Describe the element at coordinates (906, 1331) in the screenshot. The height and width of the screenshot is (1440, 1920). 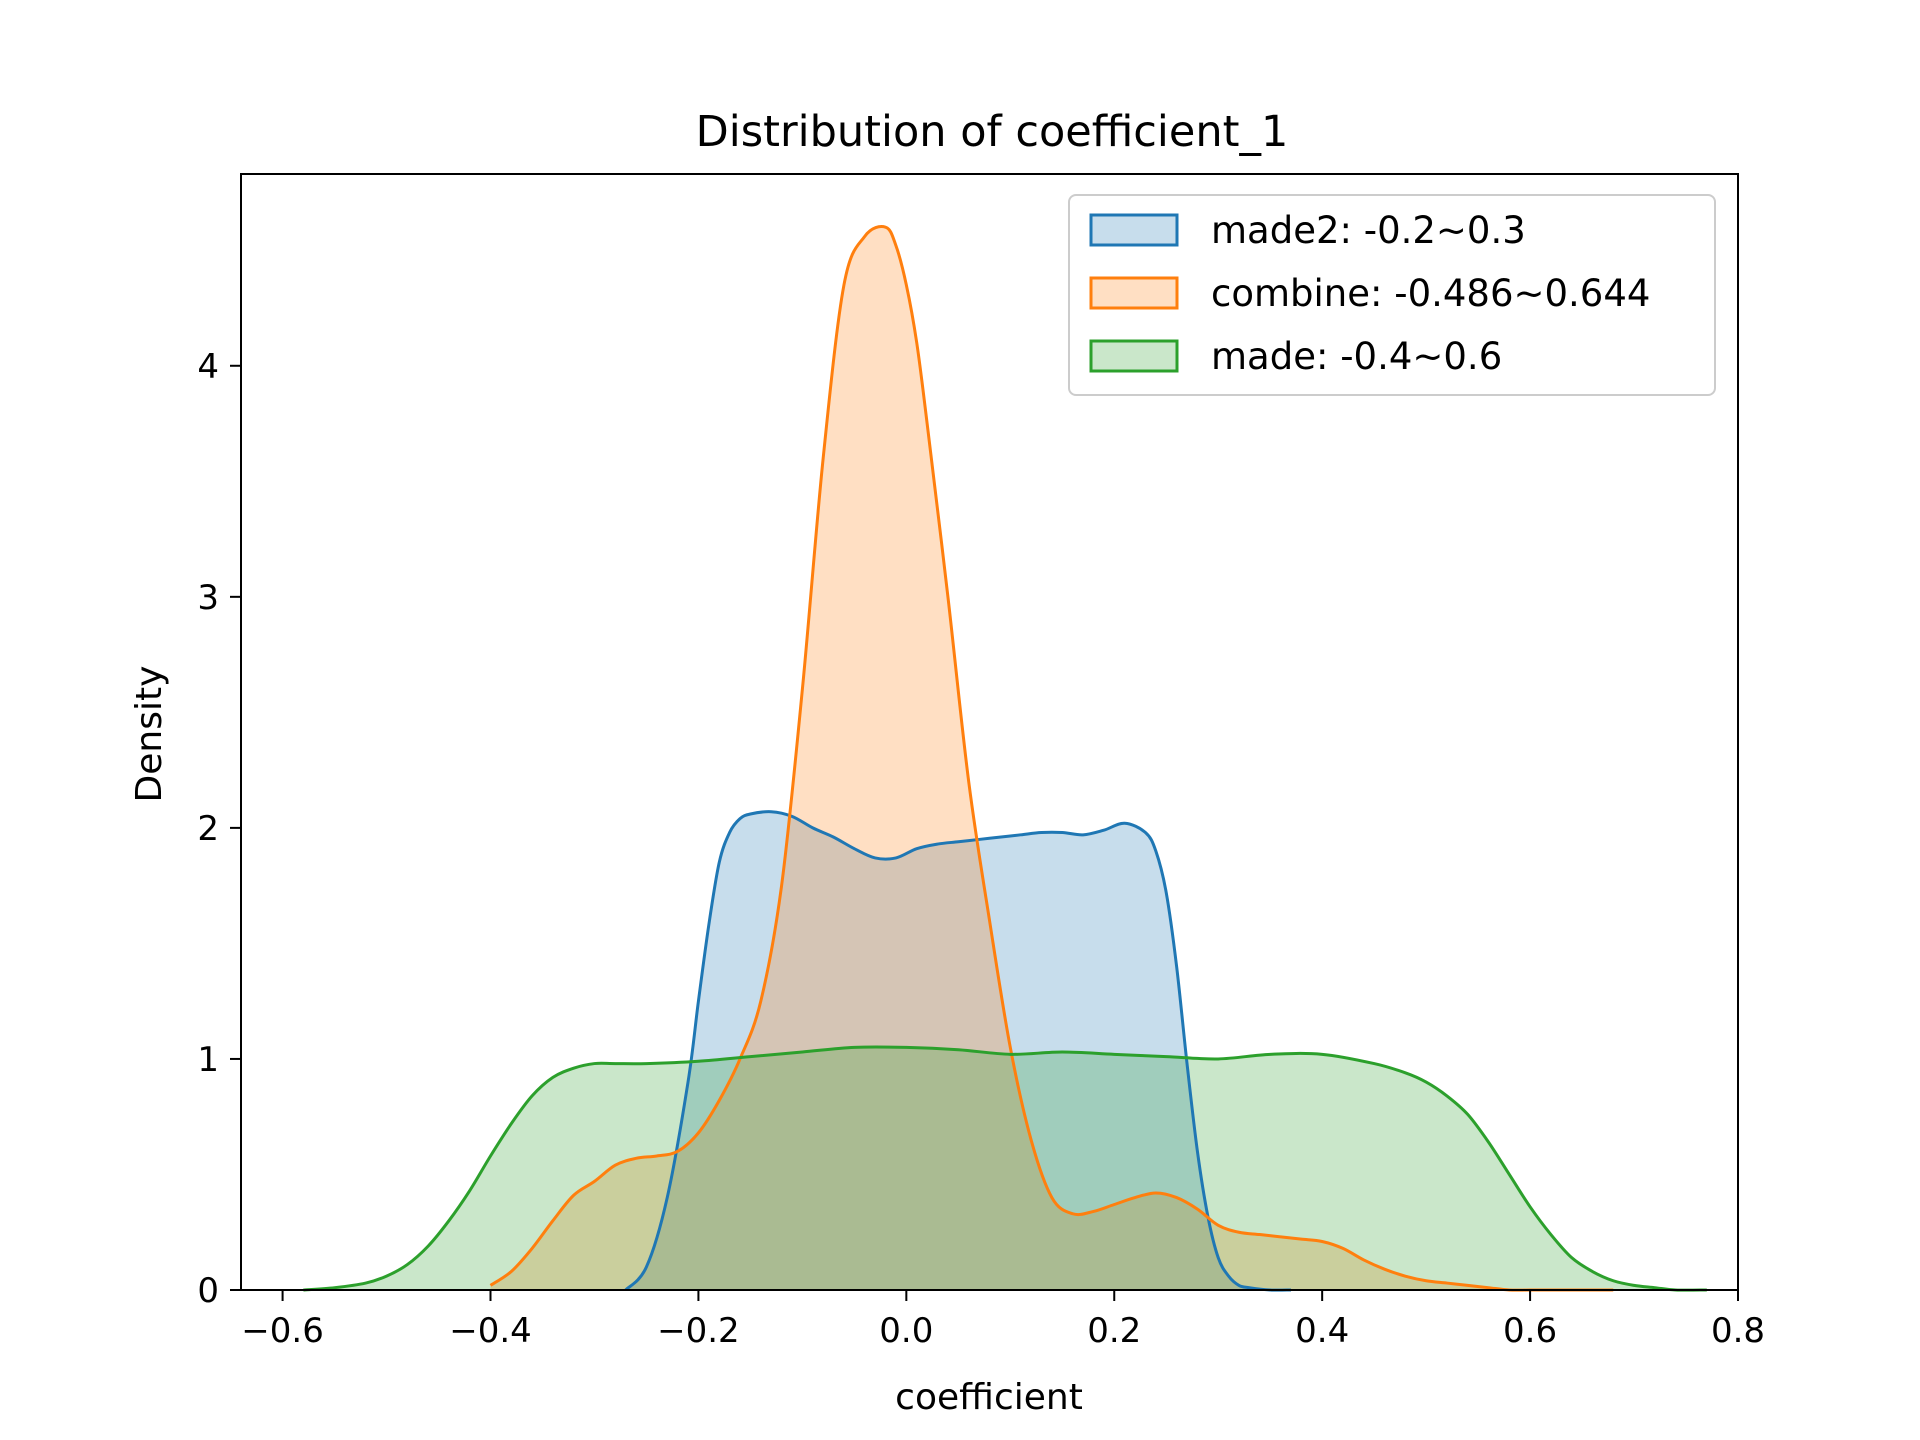
I see `x-tick-label: 0.0` at that location.